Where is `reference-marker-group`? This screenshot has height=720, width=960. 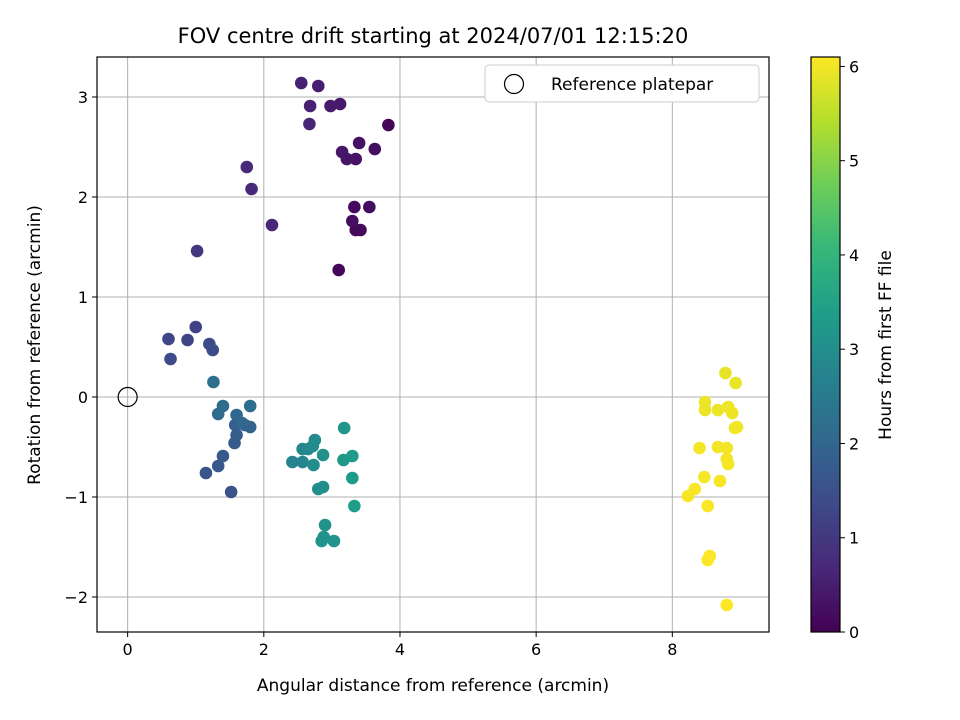 reference-marker-group is located at coordinates (127, 397).